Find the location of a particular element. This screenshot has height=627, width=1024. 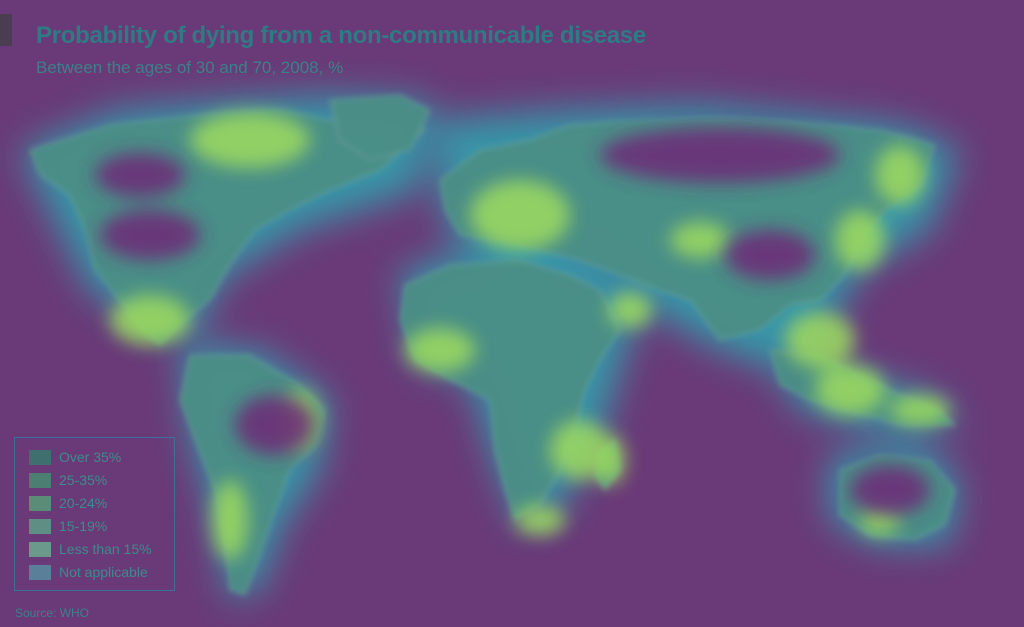

legend-label: 20-24% is located at coordinates (83, 503).